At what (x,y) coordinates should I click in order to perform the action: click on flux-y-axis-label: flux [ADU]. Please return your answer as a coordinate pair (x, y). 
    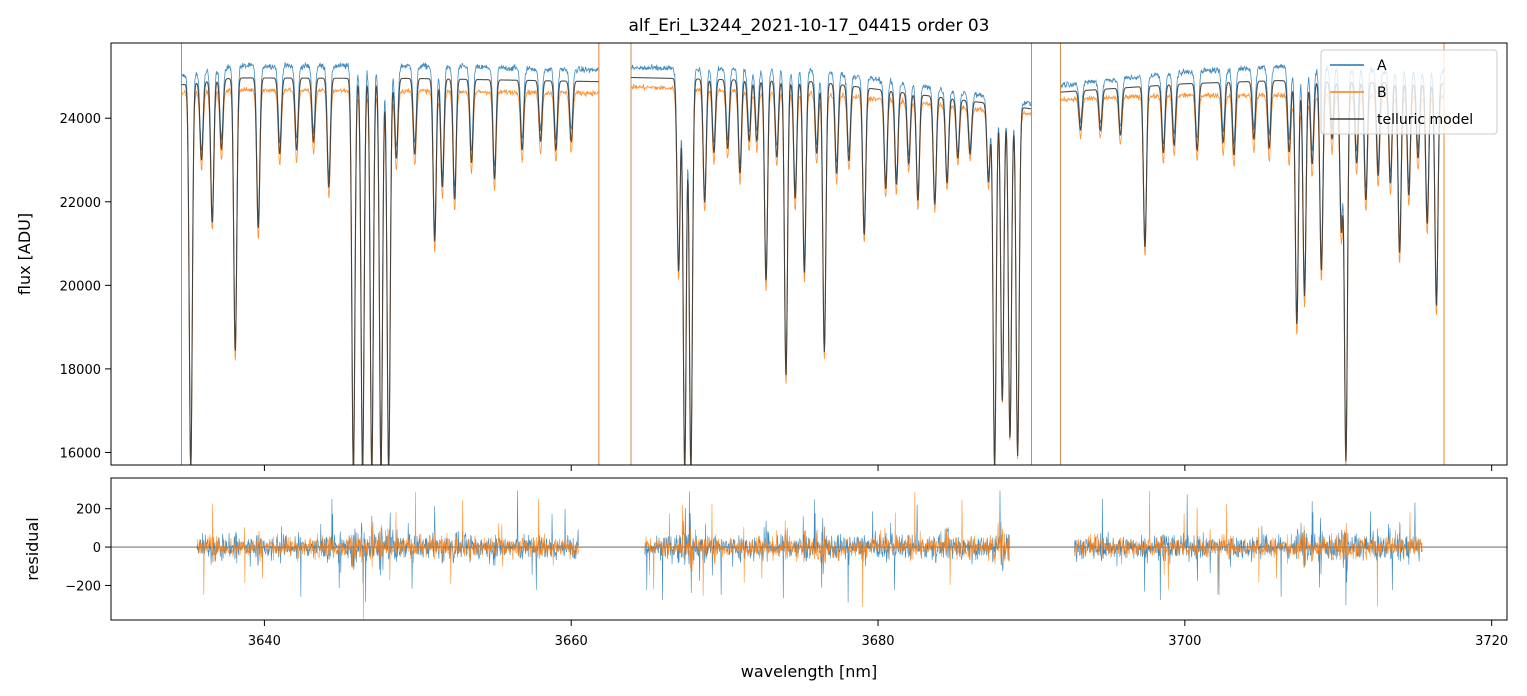
    Looking at the image, I should click on (24, 254).